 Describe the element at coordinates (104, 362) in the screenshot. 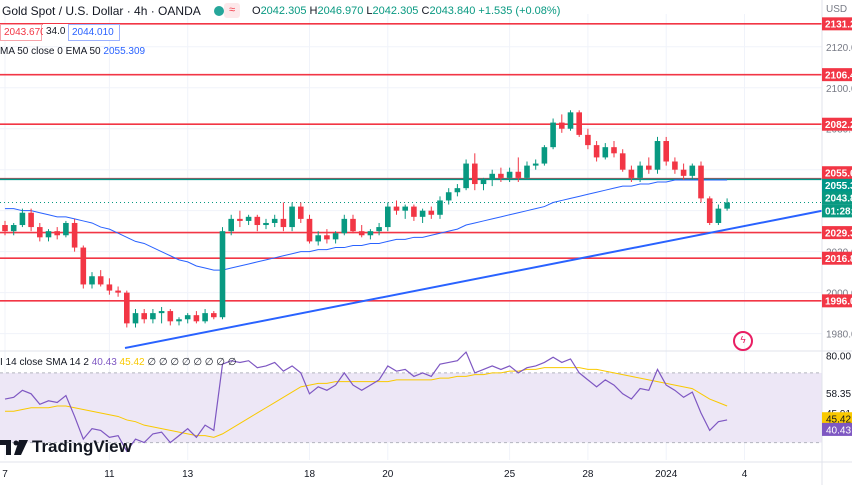

I see `rsi-legend-value: 40.43` at that location.